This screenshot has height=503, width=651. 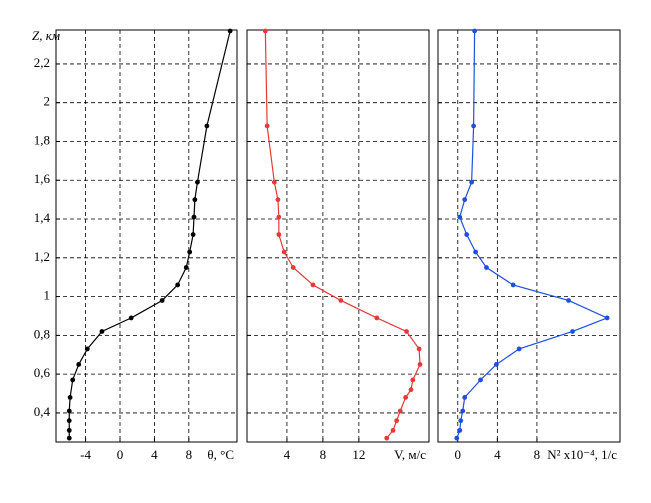 What do you see at coordinates (42, 256) in the screenshot?
I see `y-tick-label: 1,2` at bounding box center [42, 256].